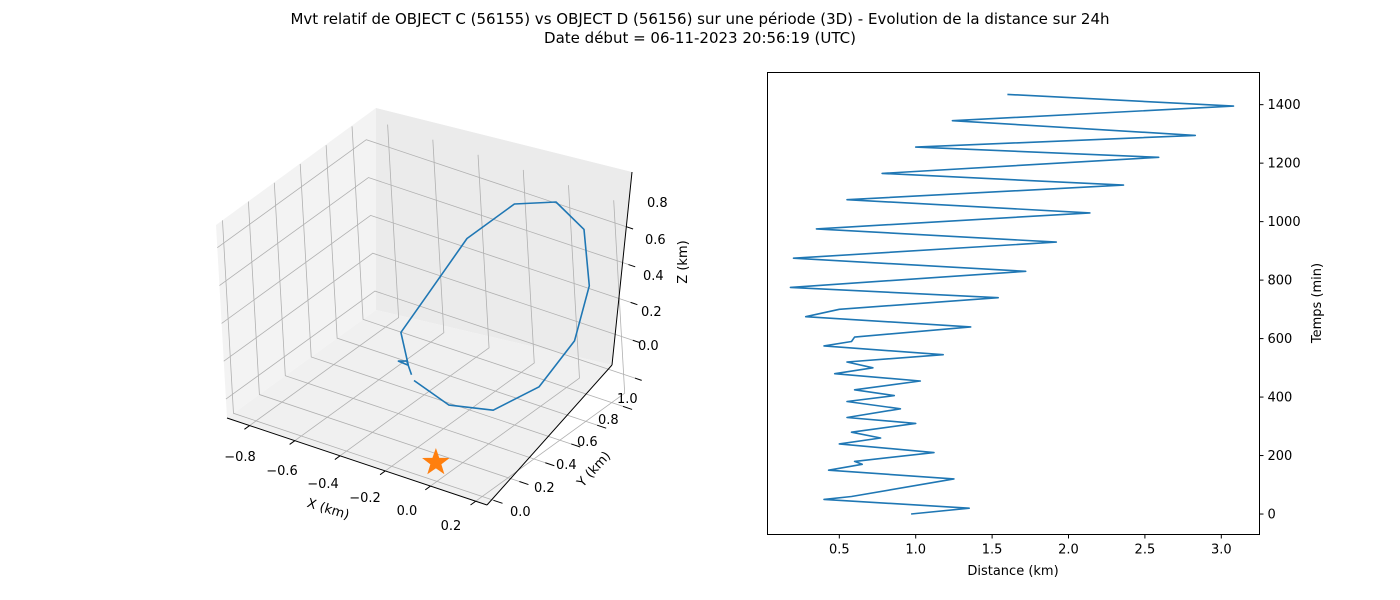 This screenshot has height=600, width=1400. I want to click on time-y-tick-label: 600, so click(1280, 339).